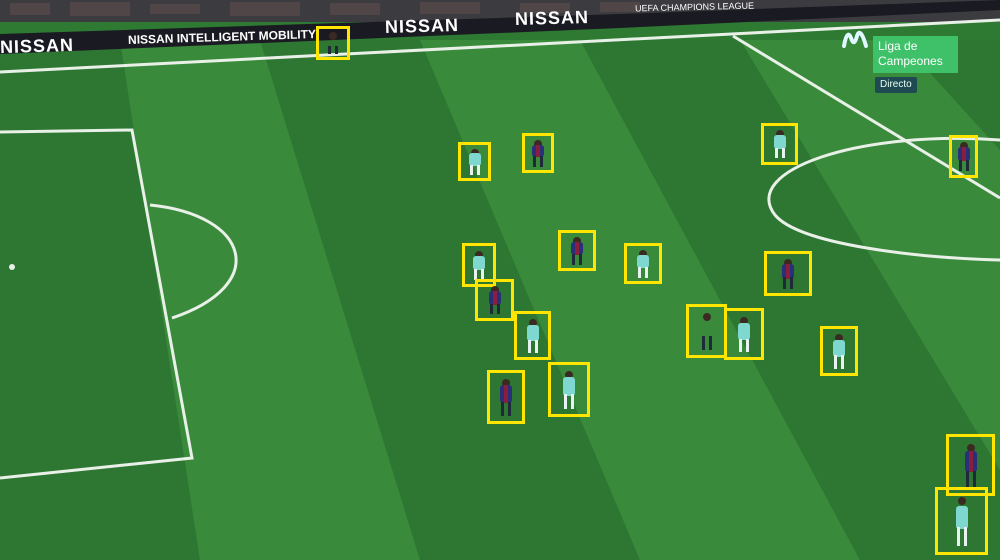 This screenshot has width=1000, height=560. I want to click on crowd-texture, so click(325, 9).